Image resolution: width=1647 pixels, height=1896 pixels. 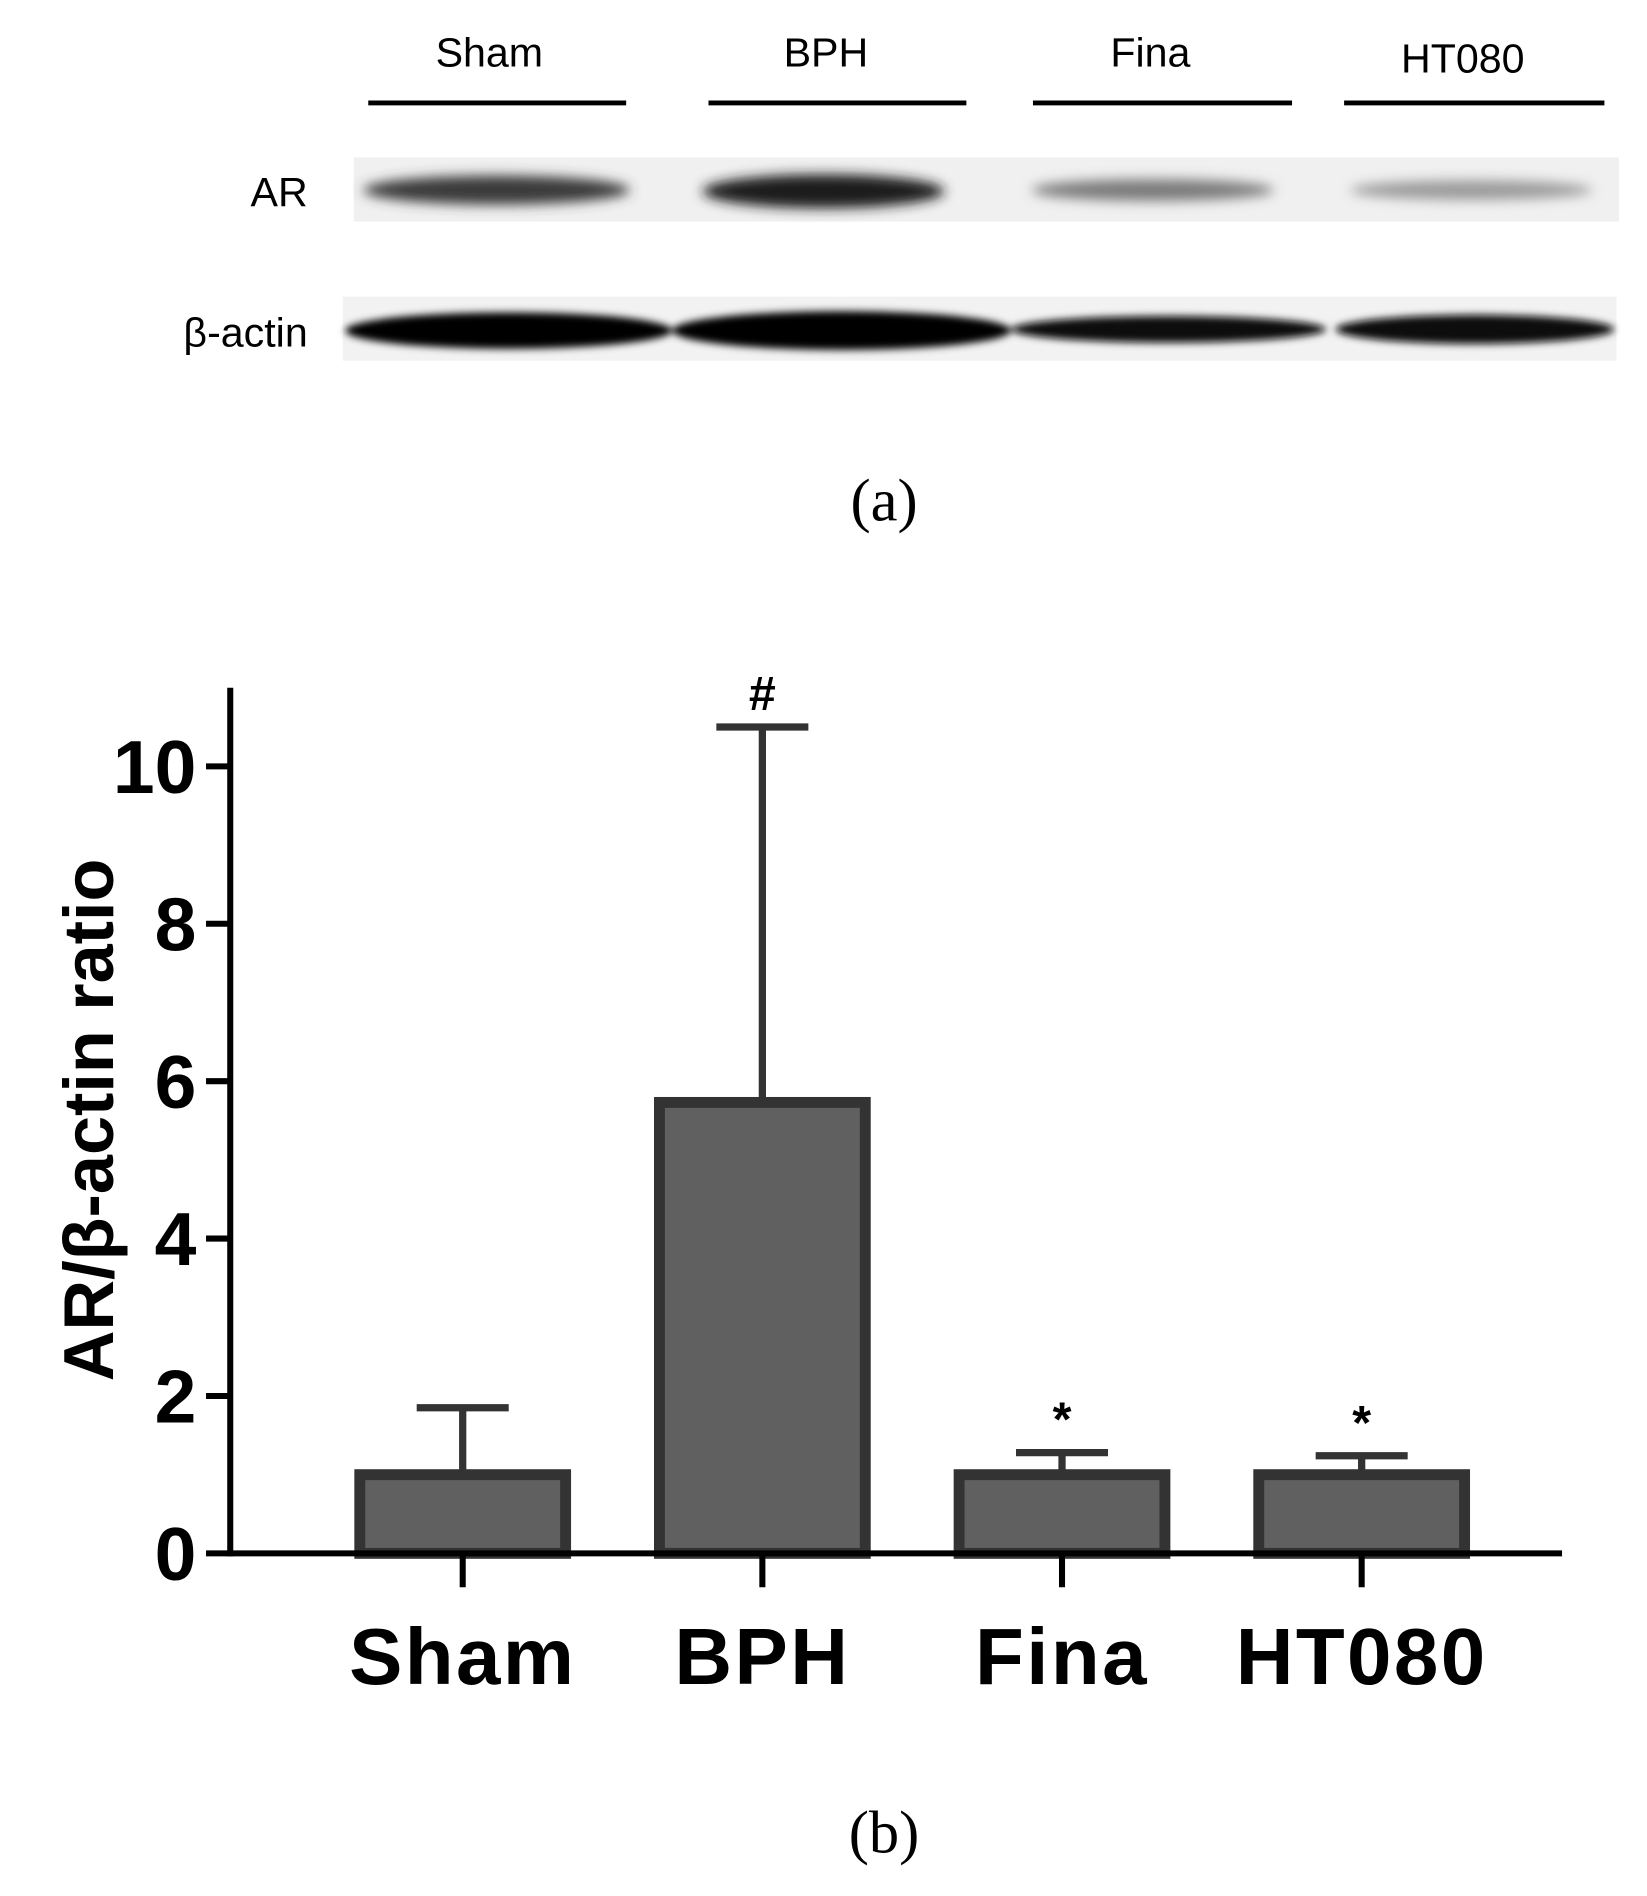 What do you see at coordinates (1150, 53) in the screenshot?
I see `lane-label: Fina` at bounding box center [1150, 53].